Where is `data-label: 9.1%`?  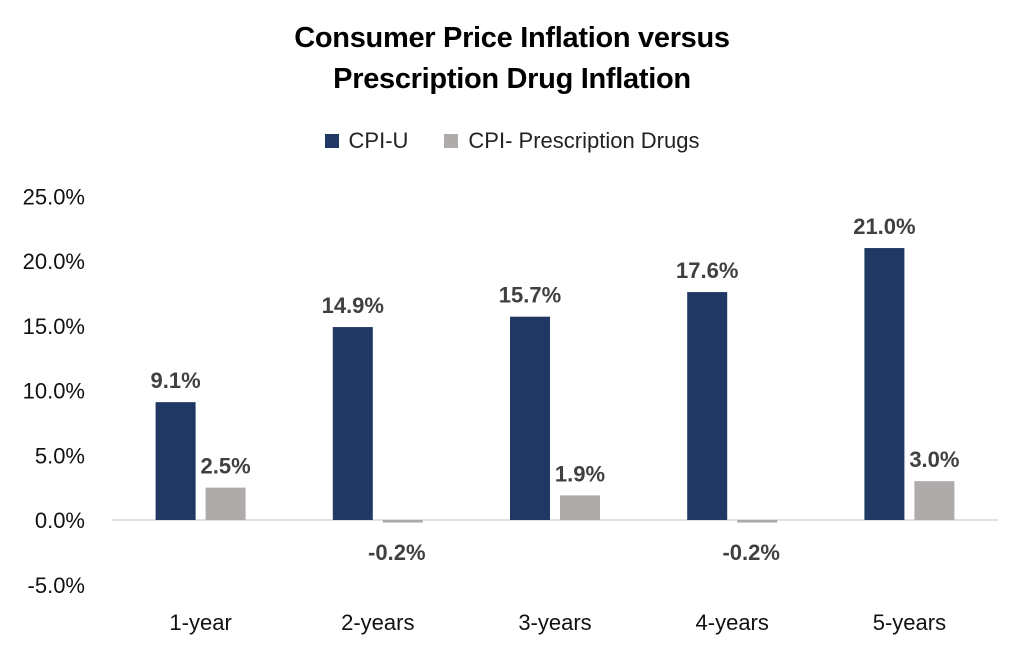 data-label: 9.1% is located at coordinates (176, 380).